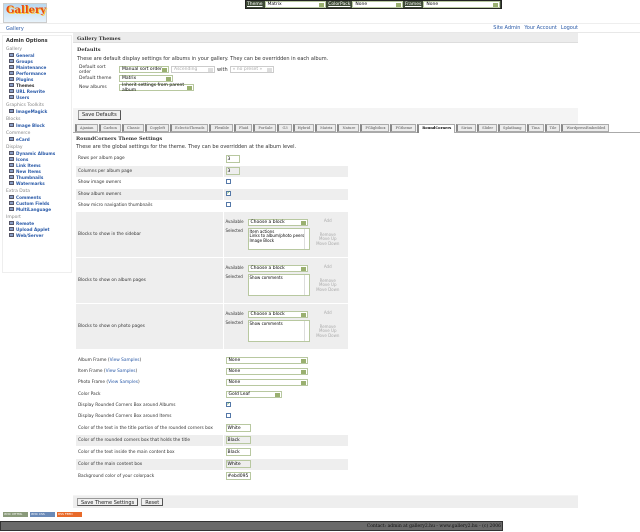 The width and height of the screenshot is (640, 532). What do you see at coordinates (221, 128) in the screenshot?
I see `tab-flexible: Flexible` at bounding box center [221, 128].